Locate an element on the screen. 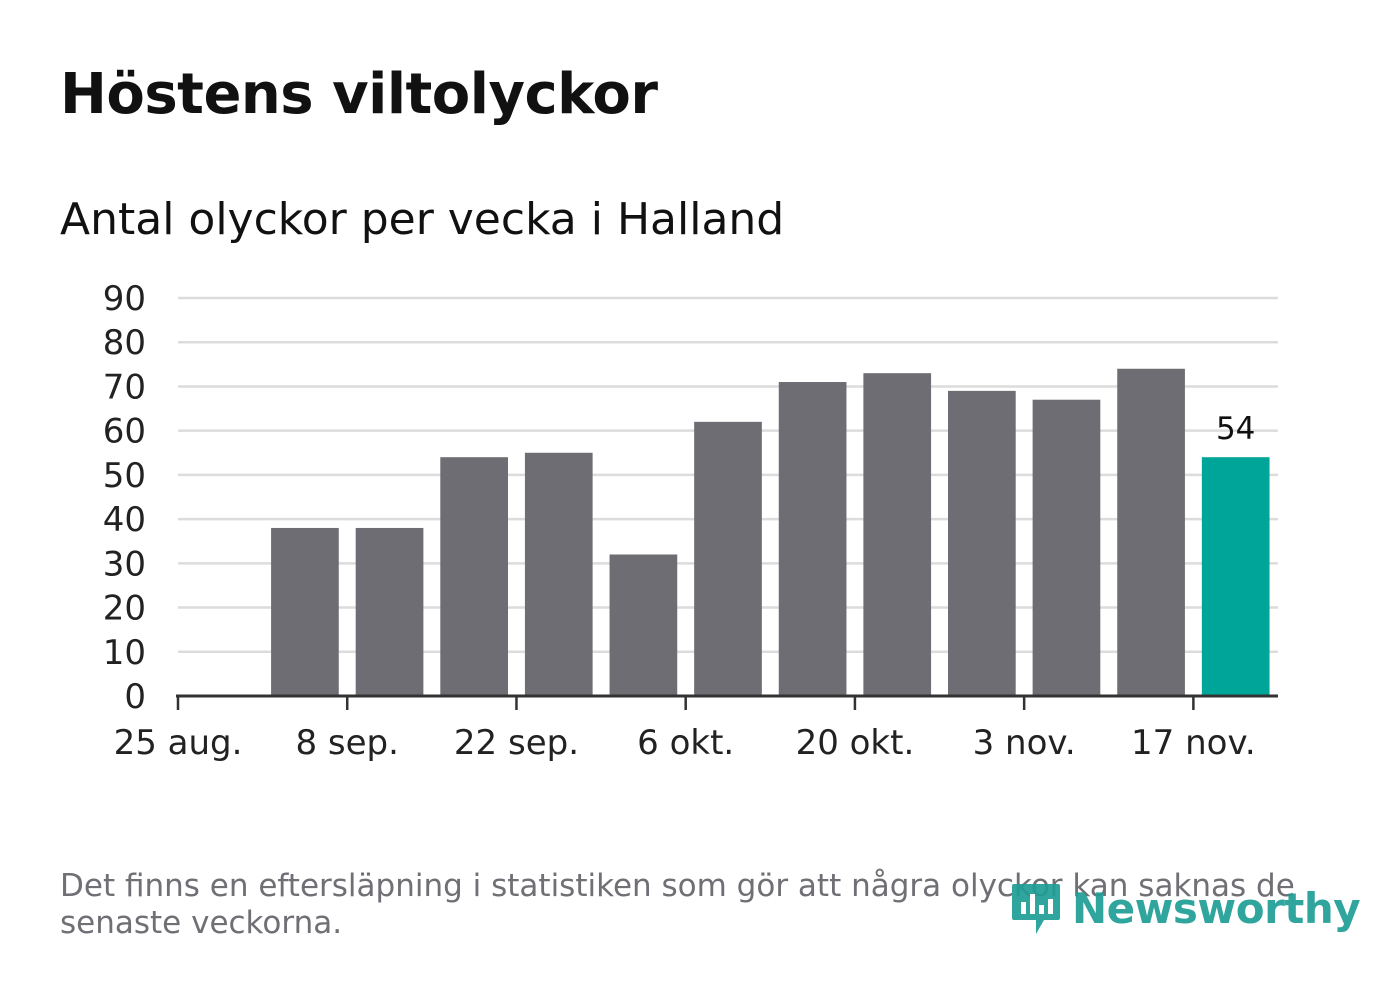 This screenshot has height=999, width=1382. x-tick-label: 22 sep. is located at coordinates (516, 743).